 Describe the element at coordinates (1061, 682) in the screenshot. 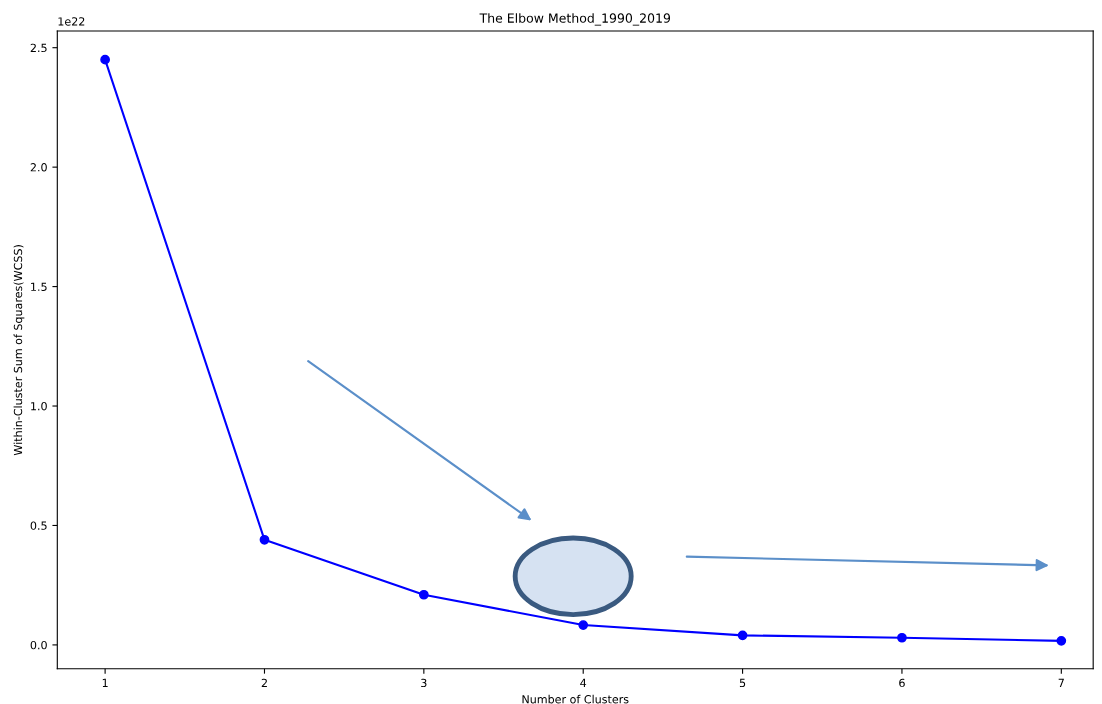

I see `x-tick-label: 7` at that location.